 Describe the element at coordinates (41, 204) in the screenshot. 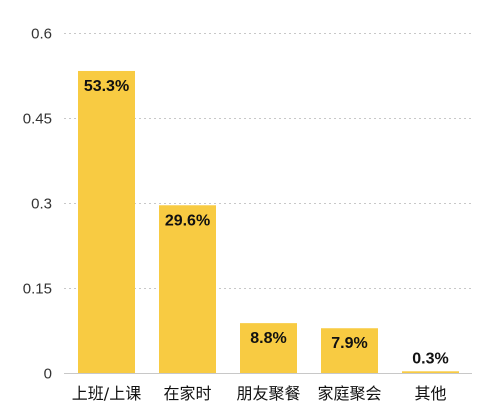

I see `y-tick-label: 0.3` at that location.